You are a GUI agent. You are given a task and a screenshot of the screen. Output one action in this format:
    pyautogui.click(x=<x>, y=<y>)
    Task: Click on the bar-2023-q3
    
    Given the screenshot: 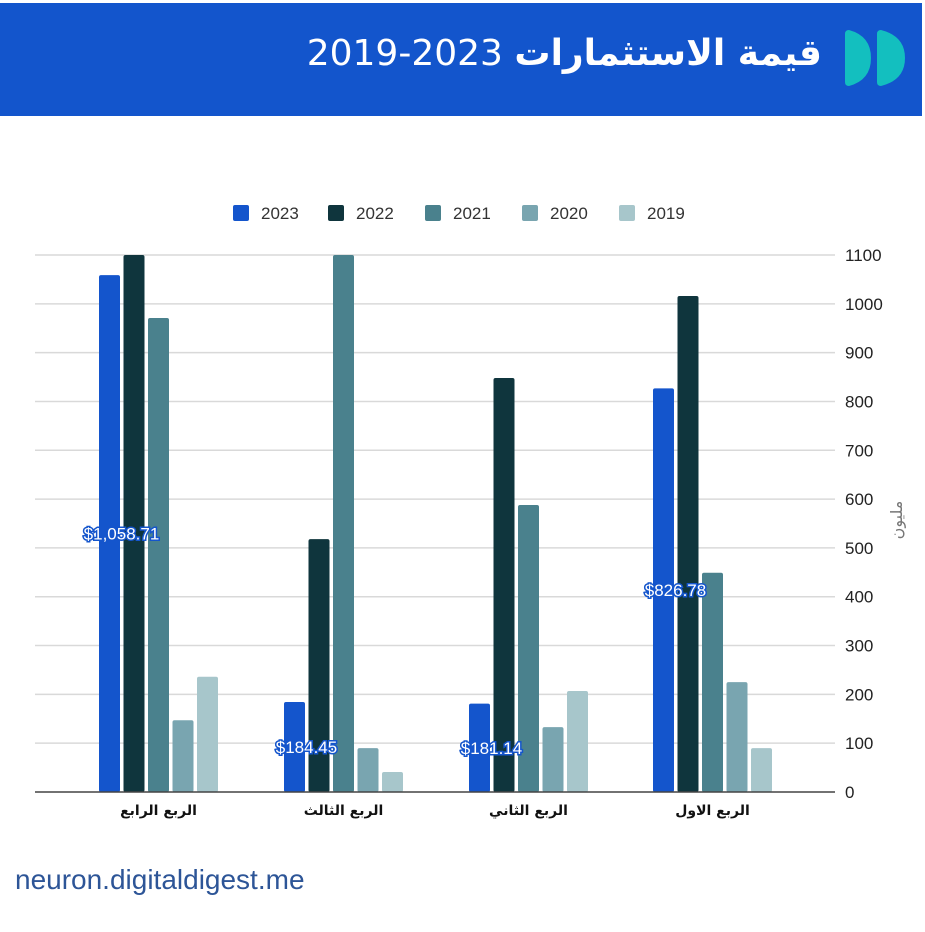 What is the action you would take?
    pyautogui.click(x=479, y=747)
    